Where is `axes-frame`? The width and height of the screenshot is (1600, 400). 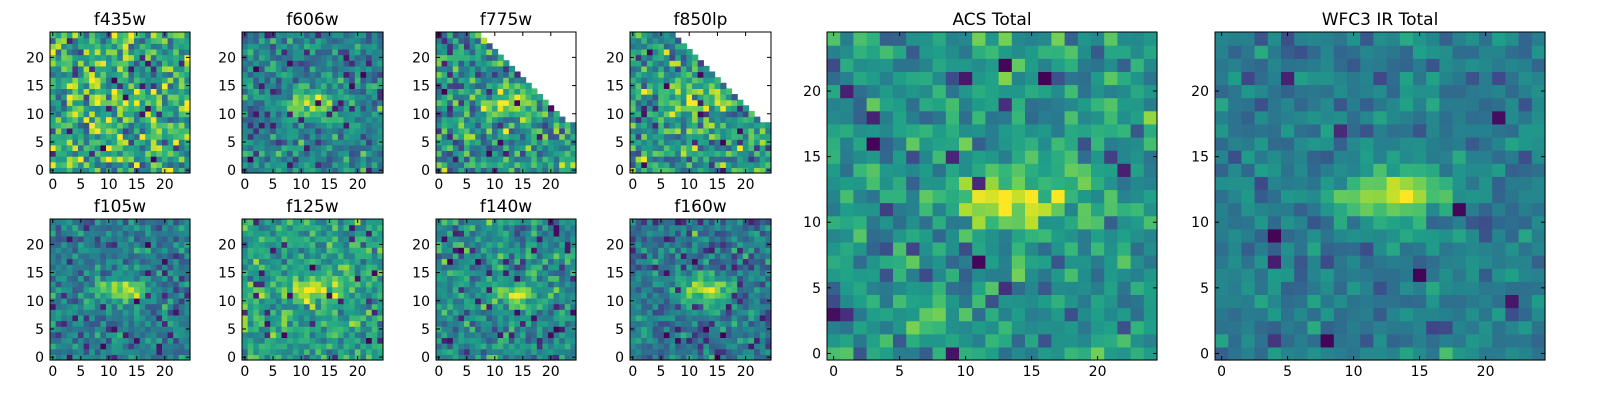
axes-frame is located at coordinates (506, 102).